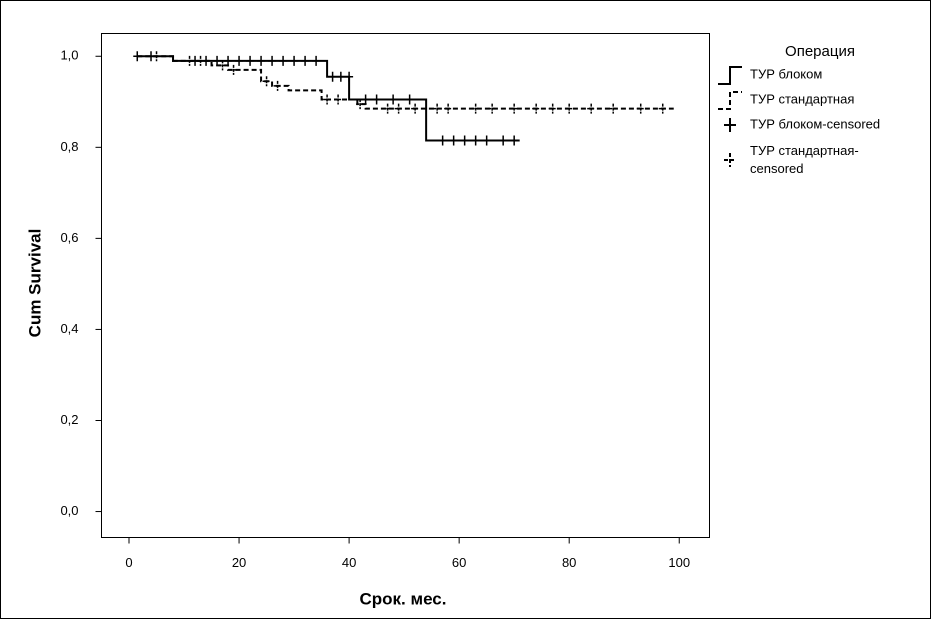  What do you see at coordinates (405, 82) in the screenshot?
I see `survival-curve` at bounding box center [405, 82].